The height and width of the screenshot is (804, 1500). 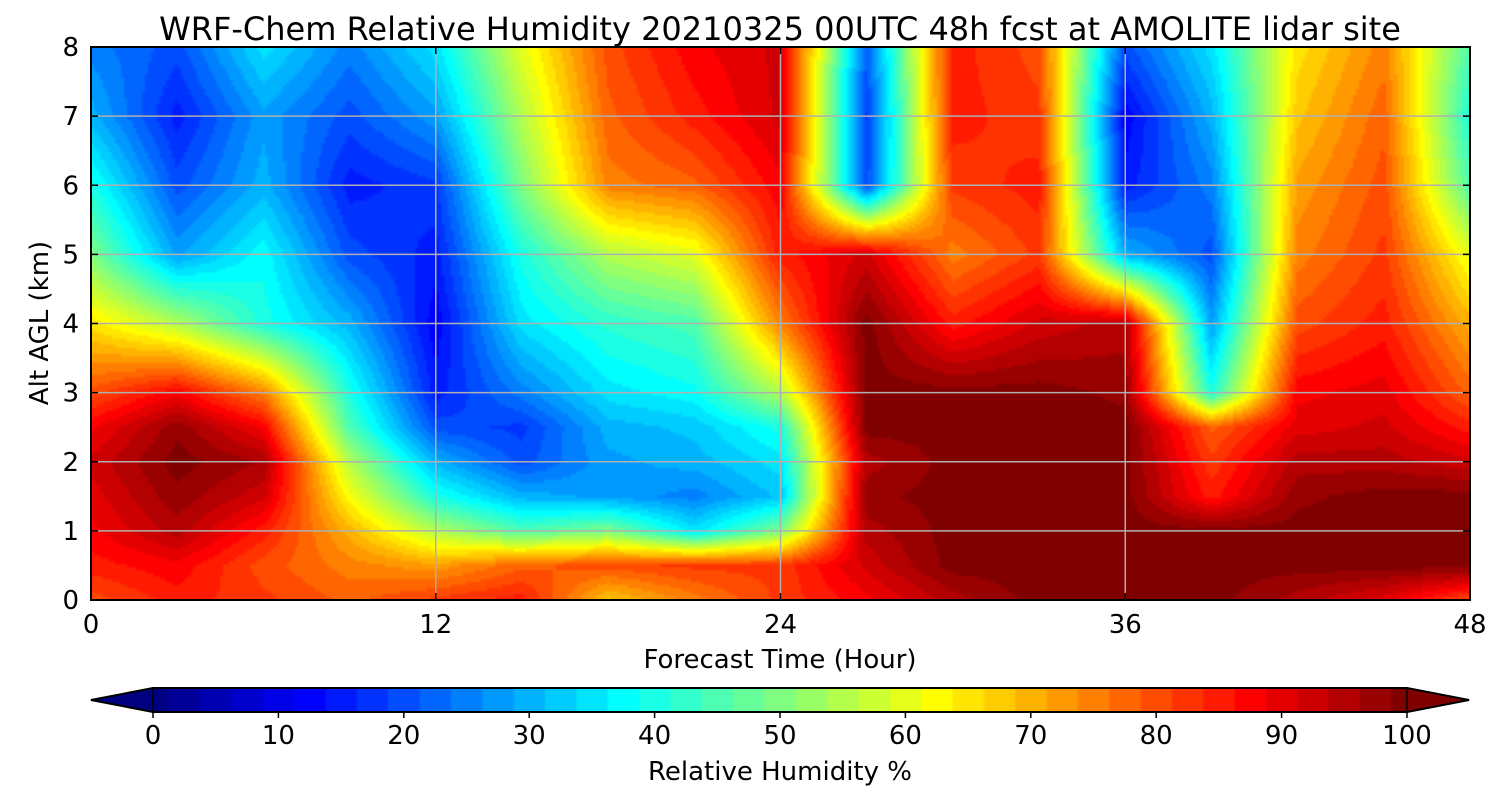 I want to click on colorbar-tick-label: 10, so click(x=278, y=736).